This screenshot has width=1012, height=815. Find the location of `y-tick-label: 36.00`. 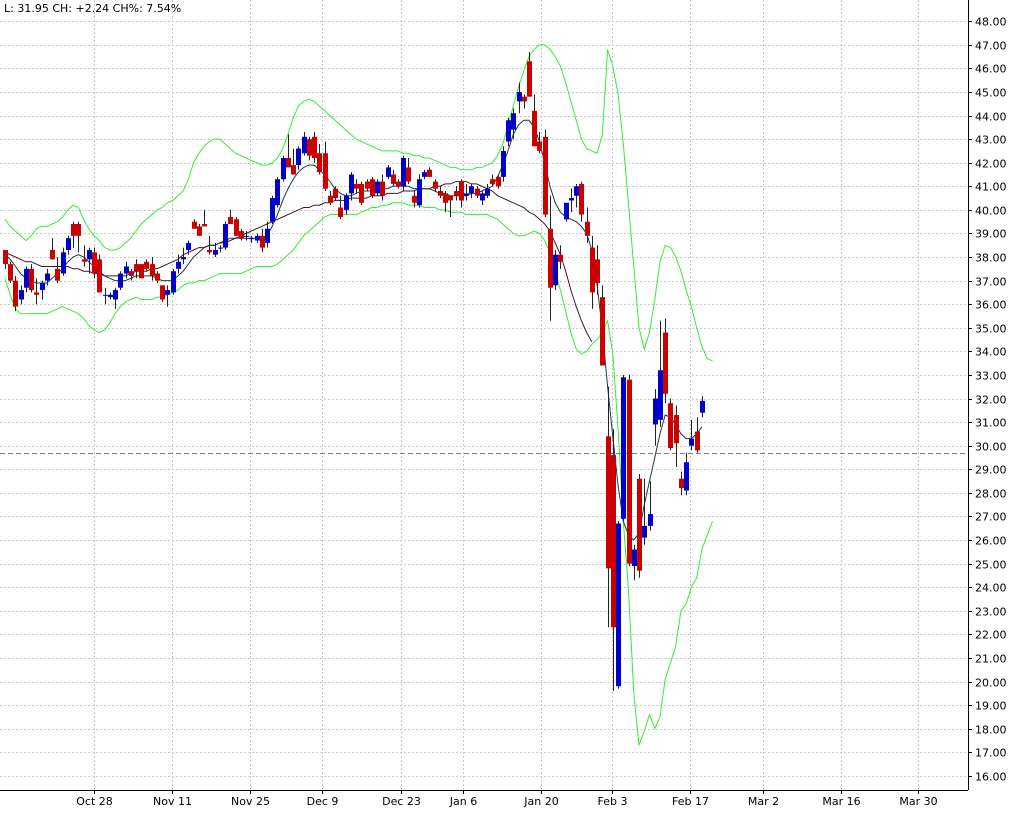

y-tick-label: 36.00 is located at coordinates (991, 305).